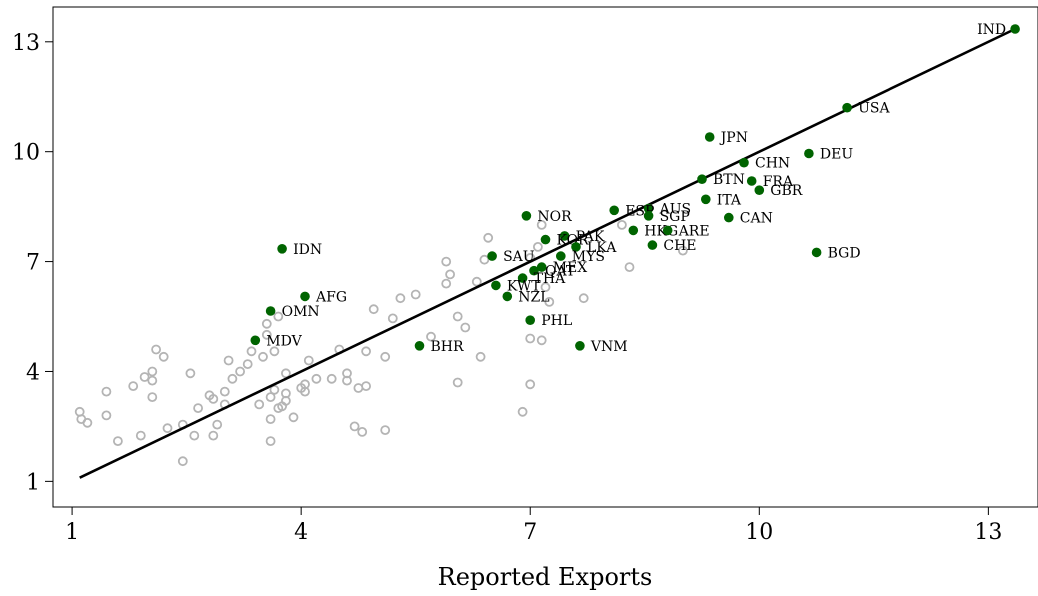  Describe the element at coordinates (26, 153) in the screenshot. I see `y-tick-label: 10` at that location.